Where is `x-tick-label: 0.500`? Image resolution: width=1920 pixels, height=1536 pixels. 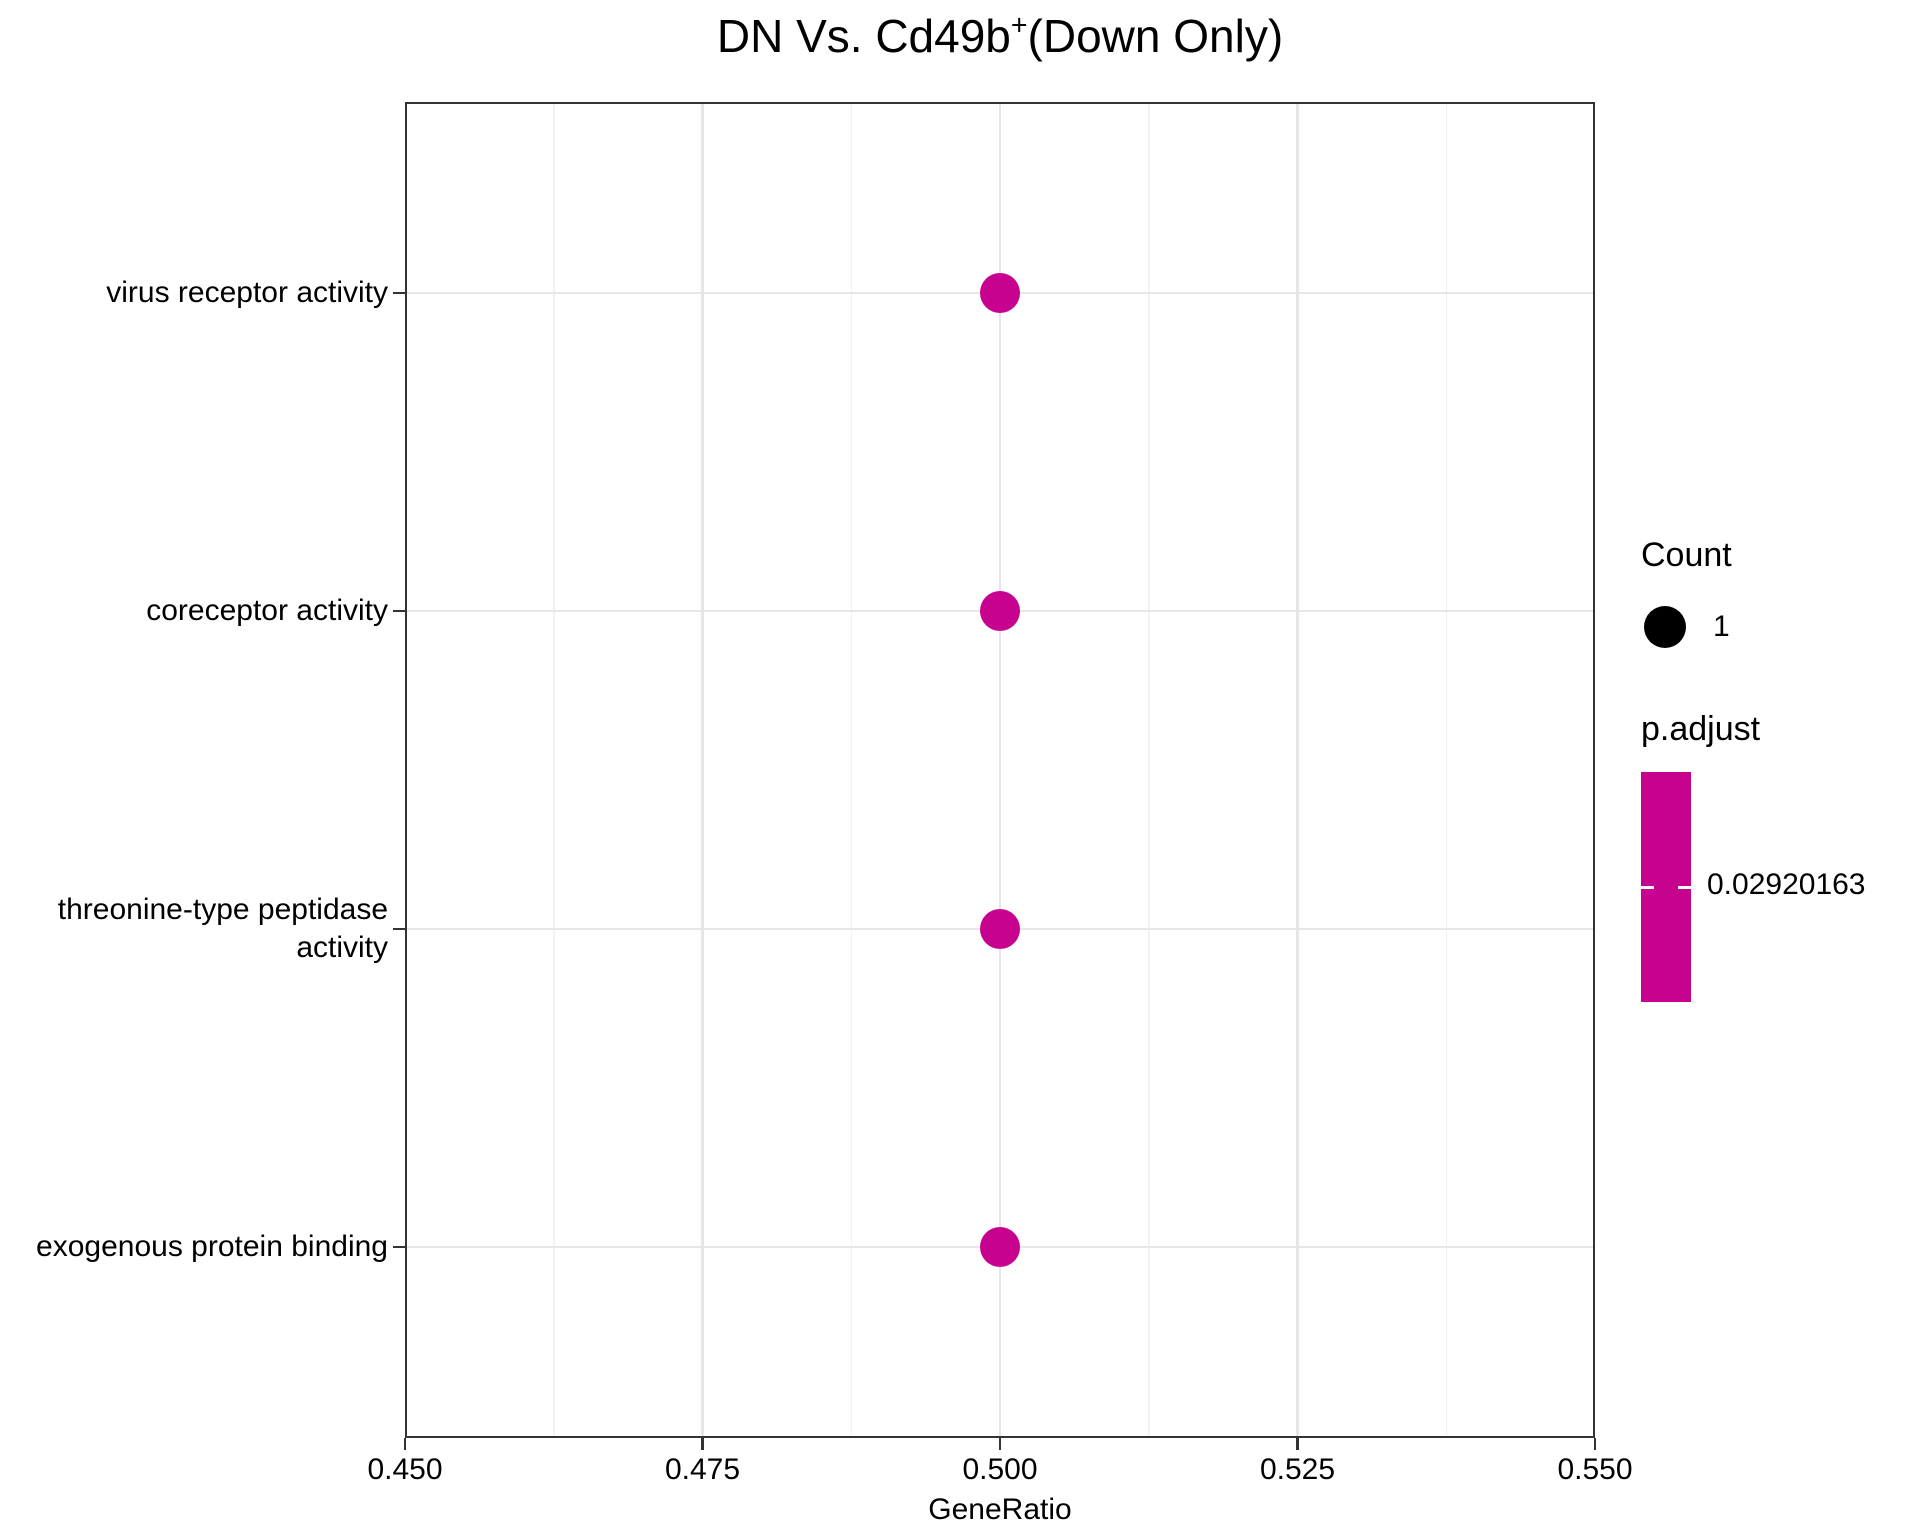 x-tick-label: 0.500 is located at coordinates (1000, 1469).